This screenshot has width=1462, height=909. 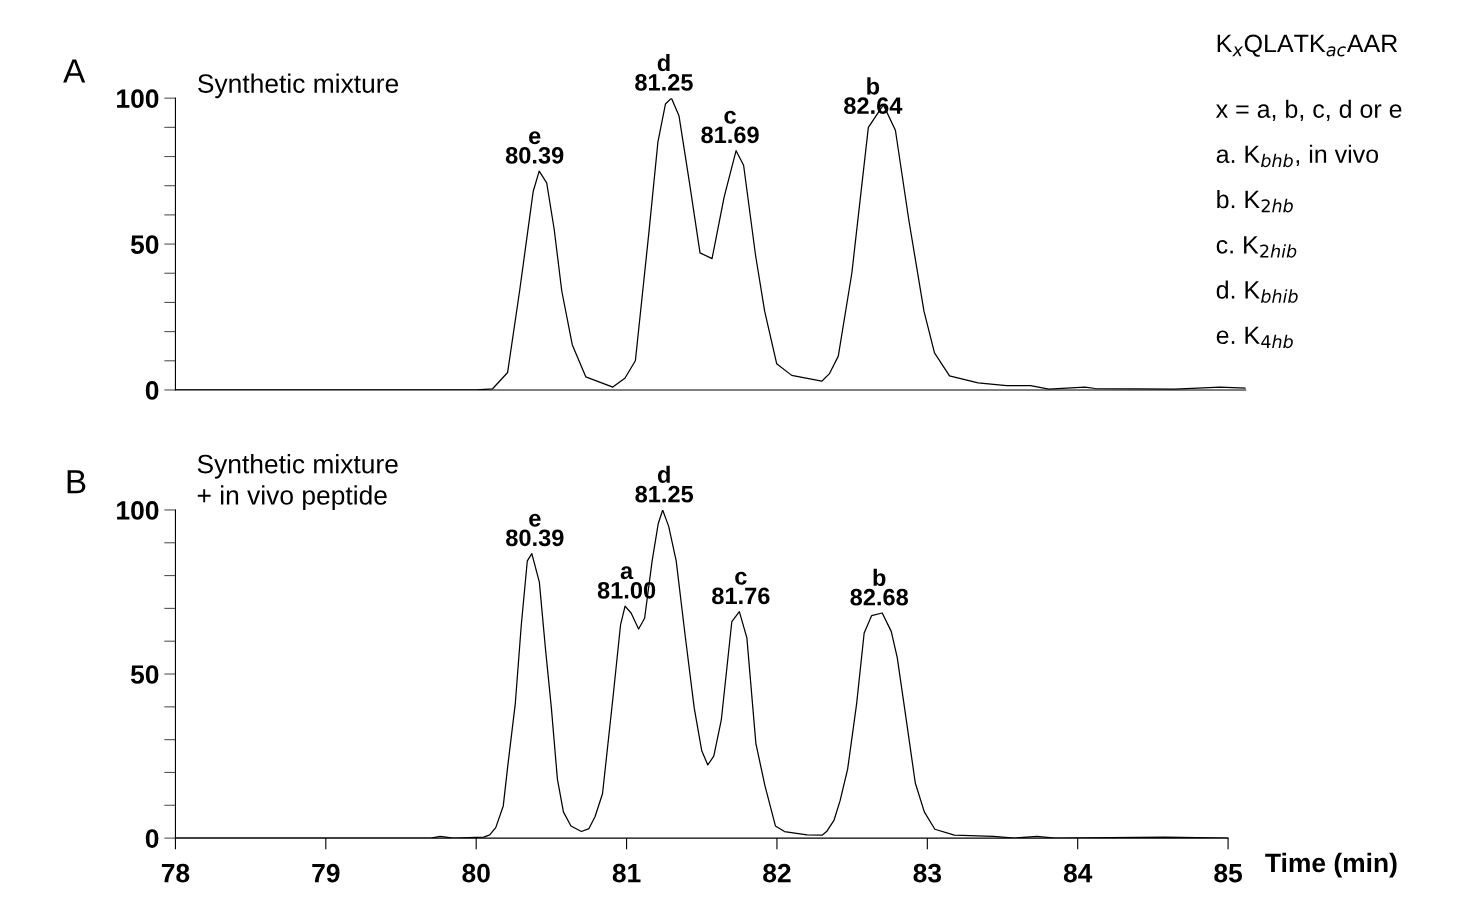 What do you see at coordinates (1078, 873) in the screenshot?
I see `x-tick-label: 84` at bounding box center [1078, 873].